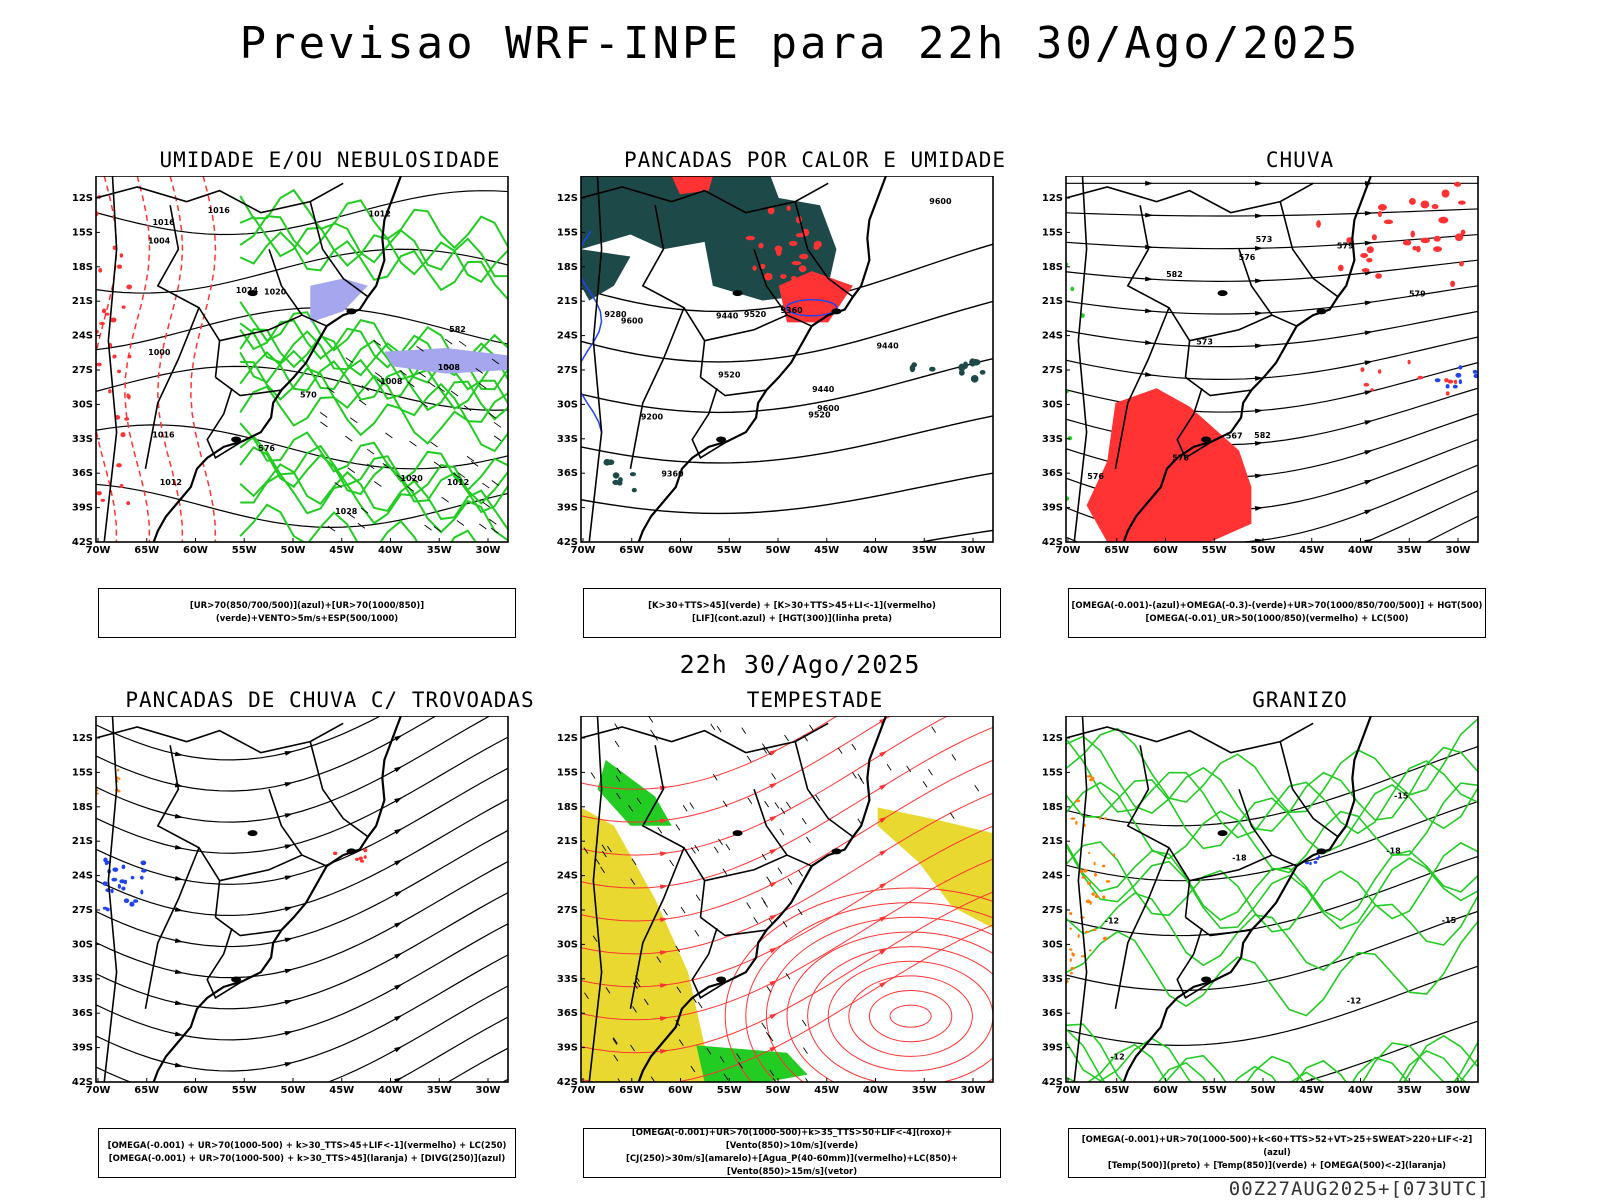 The width and height of the screenshot is (1600, 1200). Describe the element at coordinates (583, 550) in the screenshot. I see `lon-tick-label: 70W` at that location.